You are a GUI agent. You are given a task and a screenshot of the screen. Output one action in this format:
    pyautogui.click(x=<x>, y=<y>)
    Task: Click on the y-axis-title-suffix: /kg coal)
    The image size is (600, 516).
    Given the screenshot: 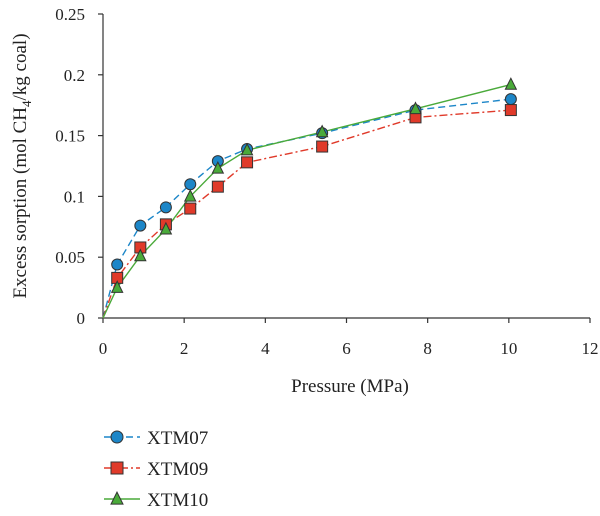 What is the action you would take?
    pyautogui.click(x=20, y=66)
    